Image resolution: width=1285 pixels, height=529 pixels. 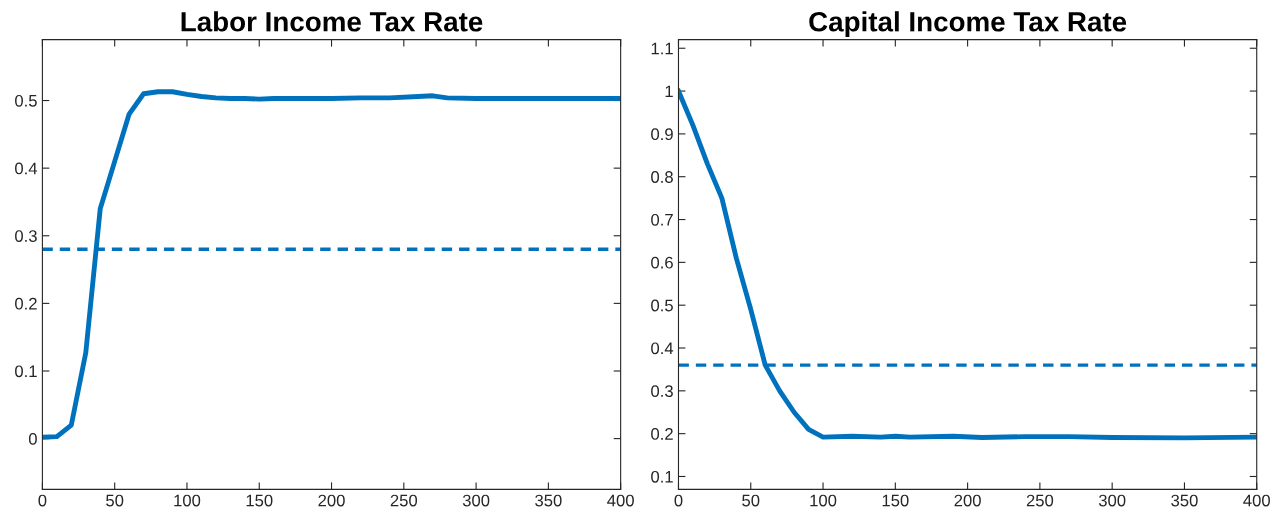 What do you see at coordinates (332, 21) in the screenshot?
I see `chart-title: Labor Income Tax Rate` at bounding box center [332, 21].